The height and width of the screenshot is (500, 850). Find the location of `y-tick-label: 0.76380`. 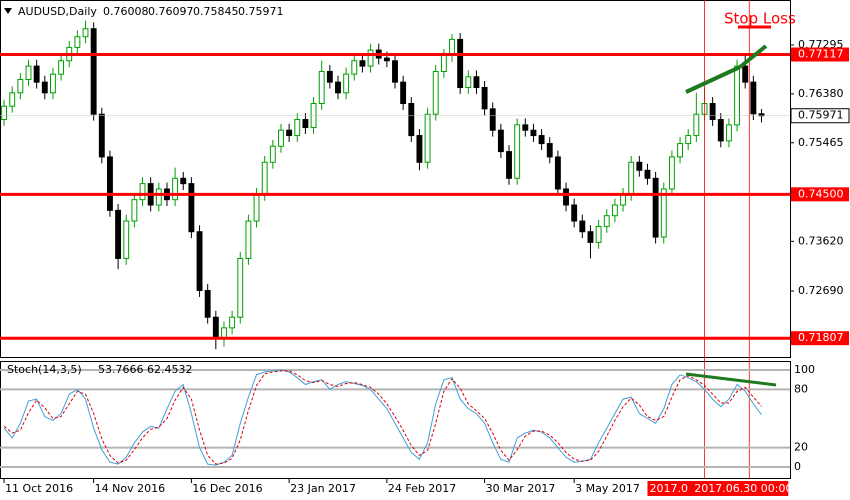

y-tick-label: 0.76380 is located at coordinates (821, 93).